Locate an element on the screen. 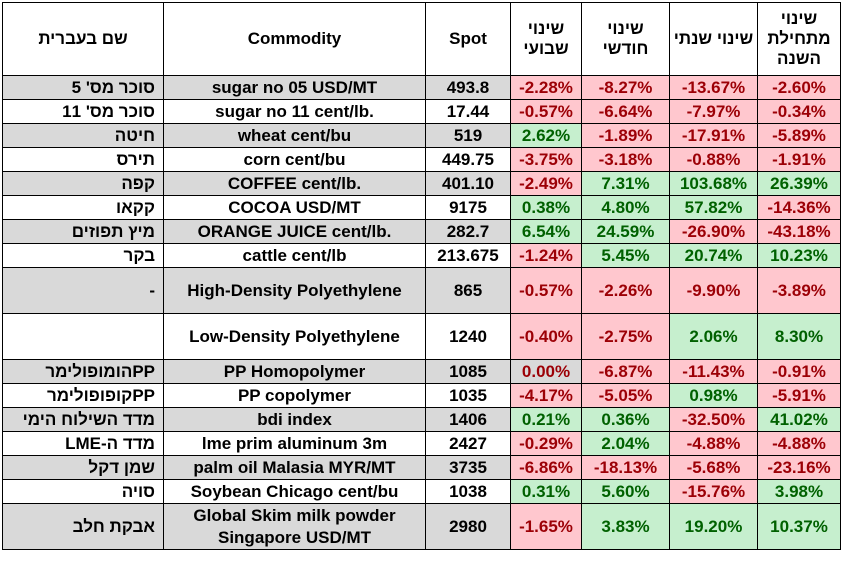 This screenshot has height=580, width=847. weekly-change-cell: 6.54% is located at coordinates (546, 231).